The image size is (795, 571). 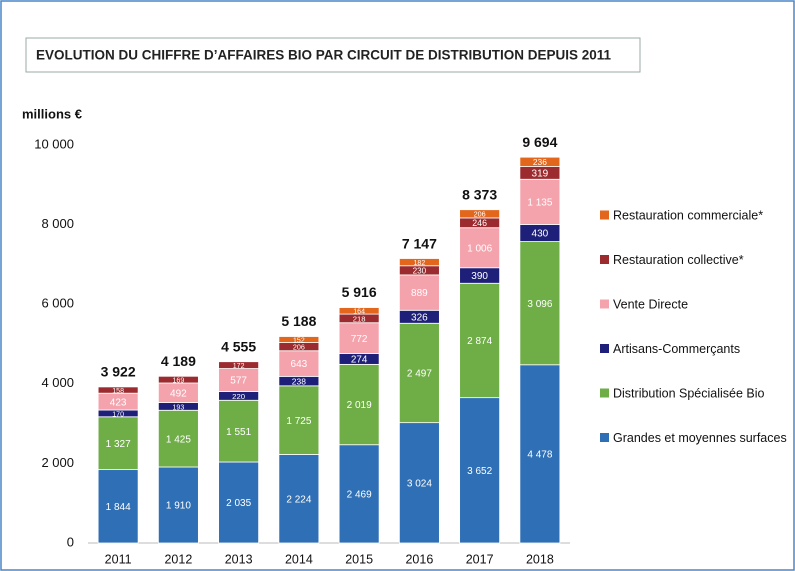 I want to click on x-tick-label: 2015, so click(x=359, y=559).